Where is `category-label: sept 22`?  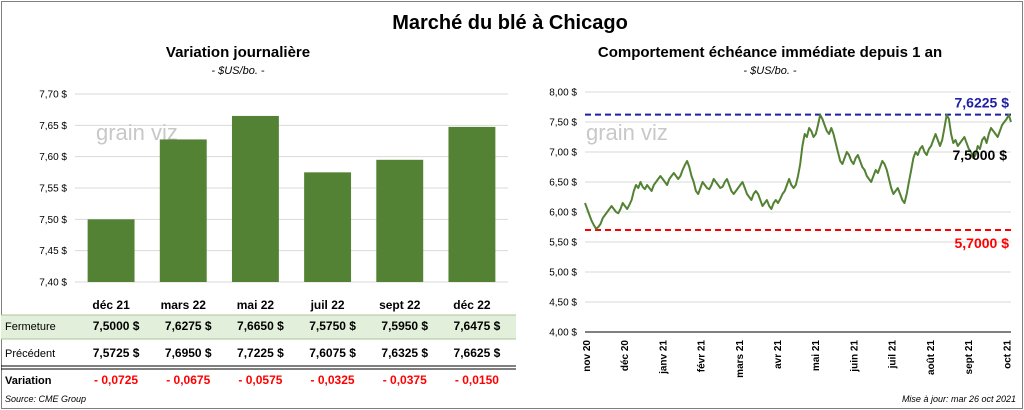 category-label: sept 22 is located at coordinates (400, 305).